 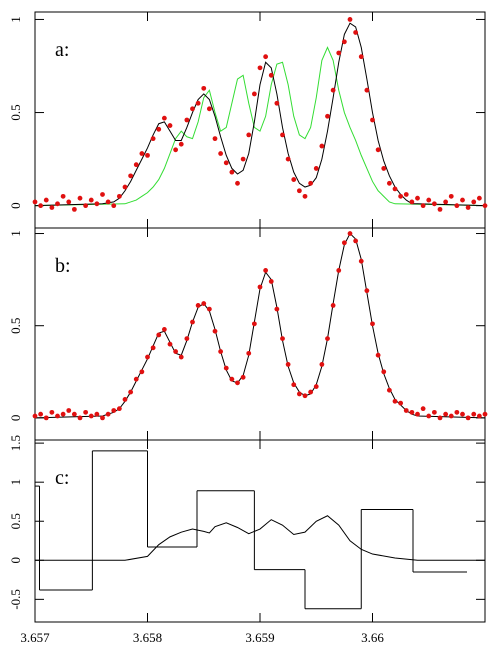 I want to click on panel-label: a:, so click(x=62, y=50).